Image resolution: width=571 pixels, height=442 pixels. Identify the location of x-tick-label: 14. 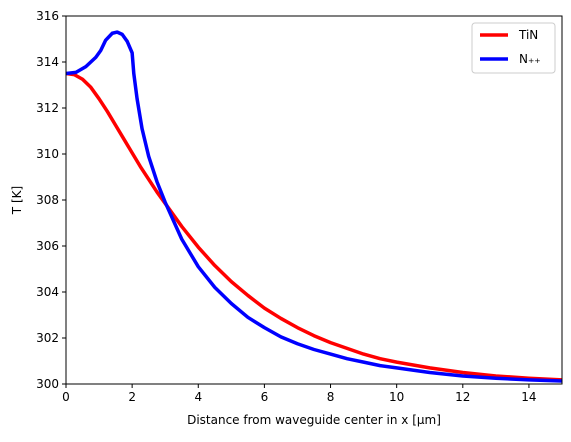
(528, 397).